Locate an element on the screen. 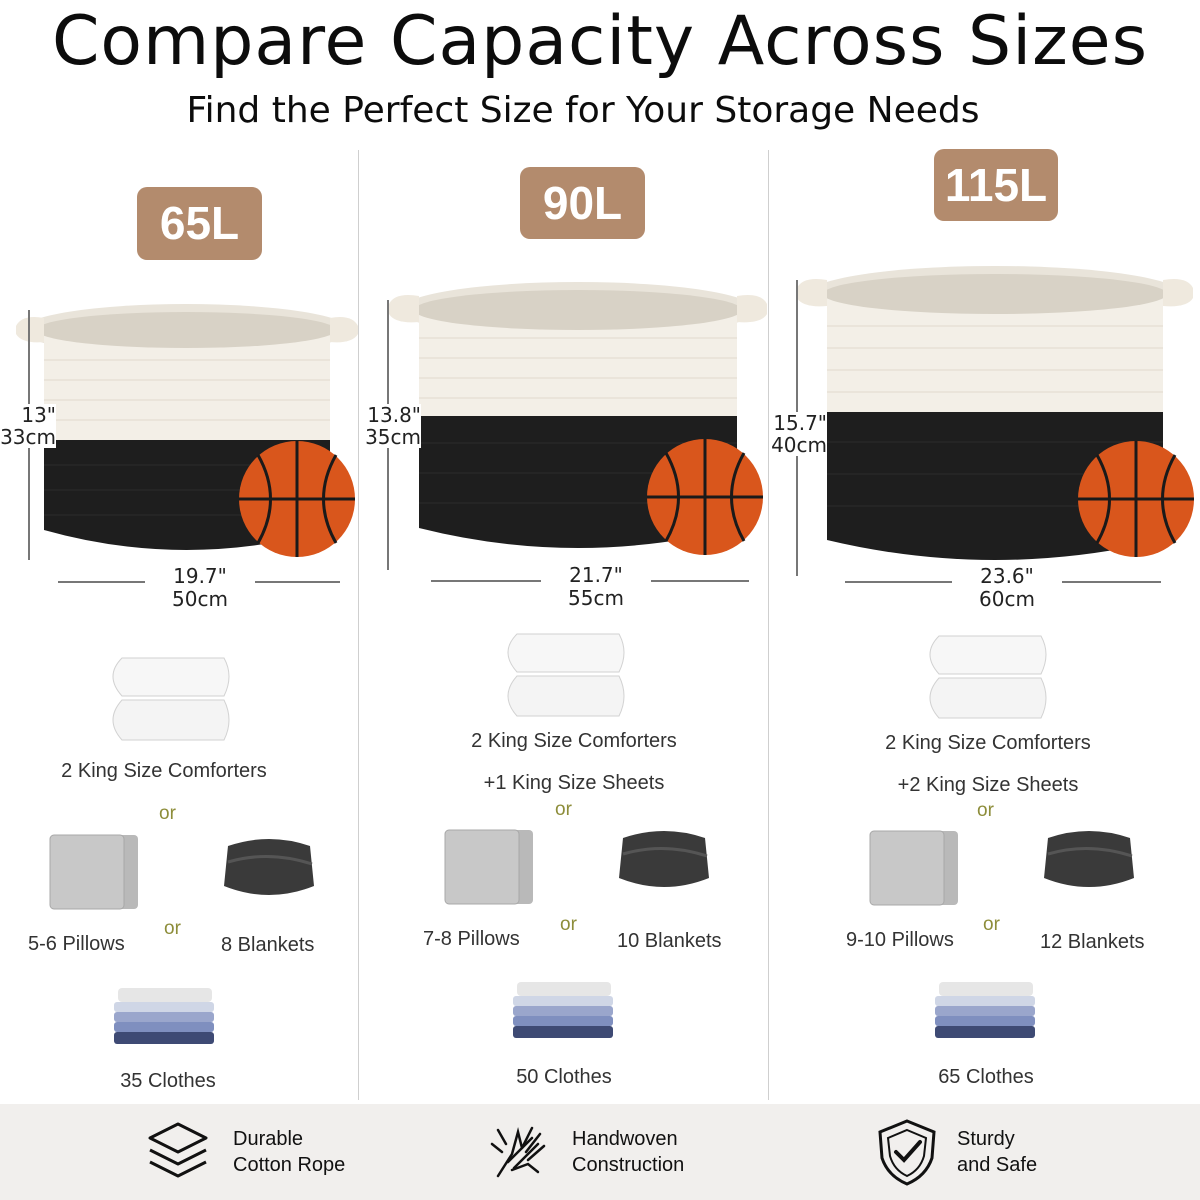 The width and height of the screenshot is (1200, 1200). width-label: 21.7" 55cm is located at coordinates (596, 587).